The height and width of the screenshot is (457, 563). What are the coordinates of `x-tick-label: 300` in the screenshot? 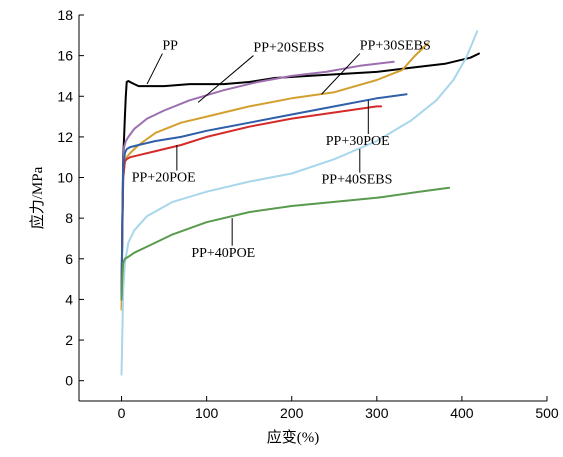 It's located at (377, 413).